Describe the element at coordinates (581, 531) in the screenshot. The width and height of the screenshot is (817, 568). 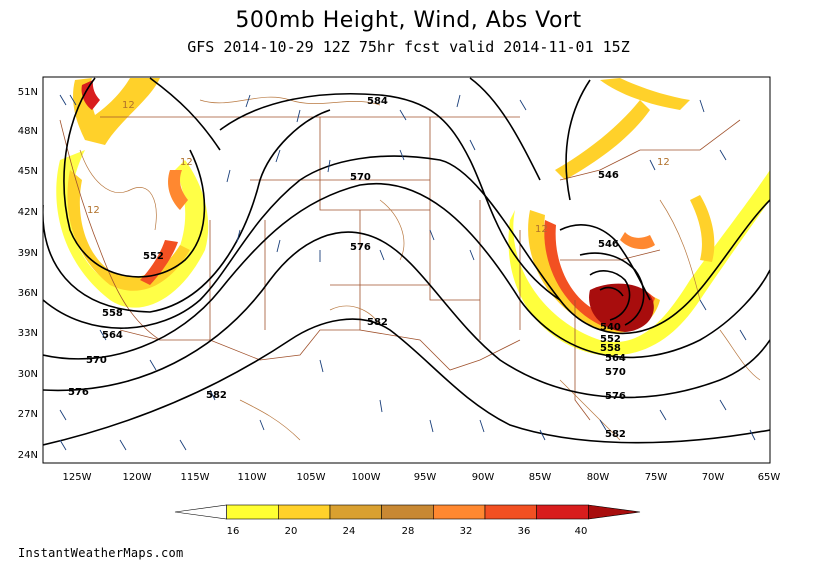
I see `colorbar-tick: 40` at that location.